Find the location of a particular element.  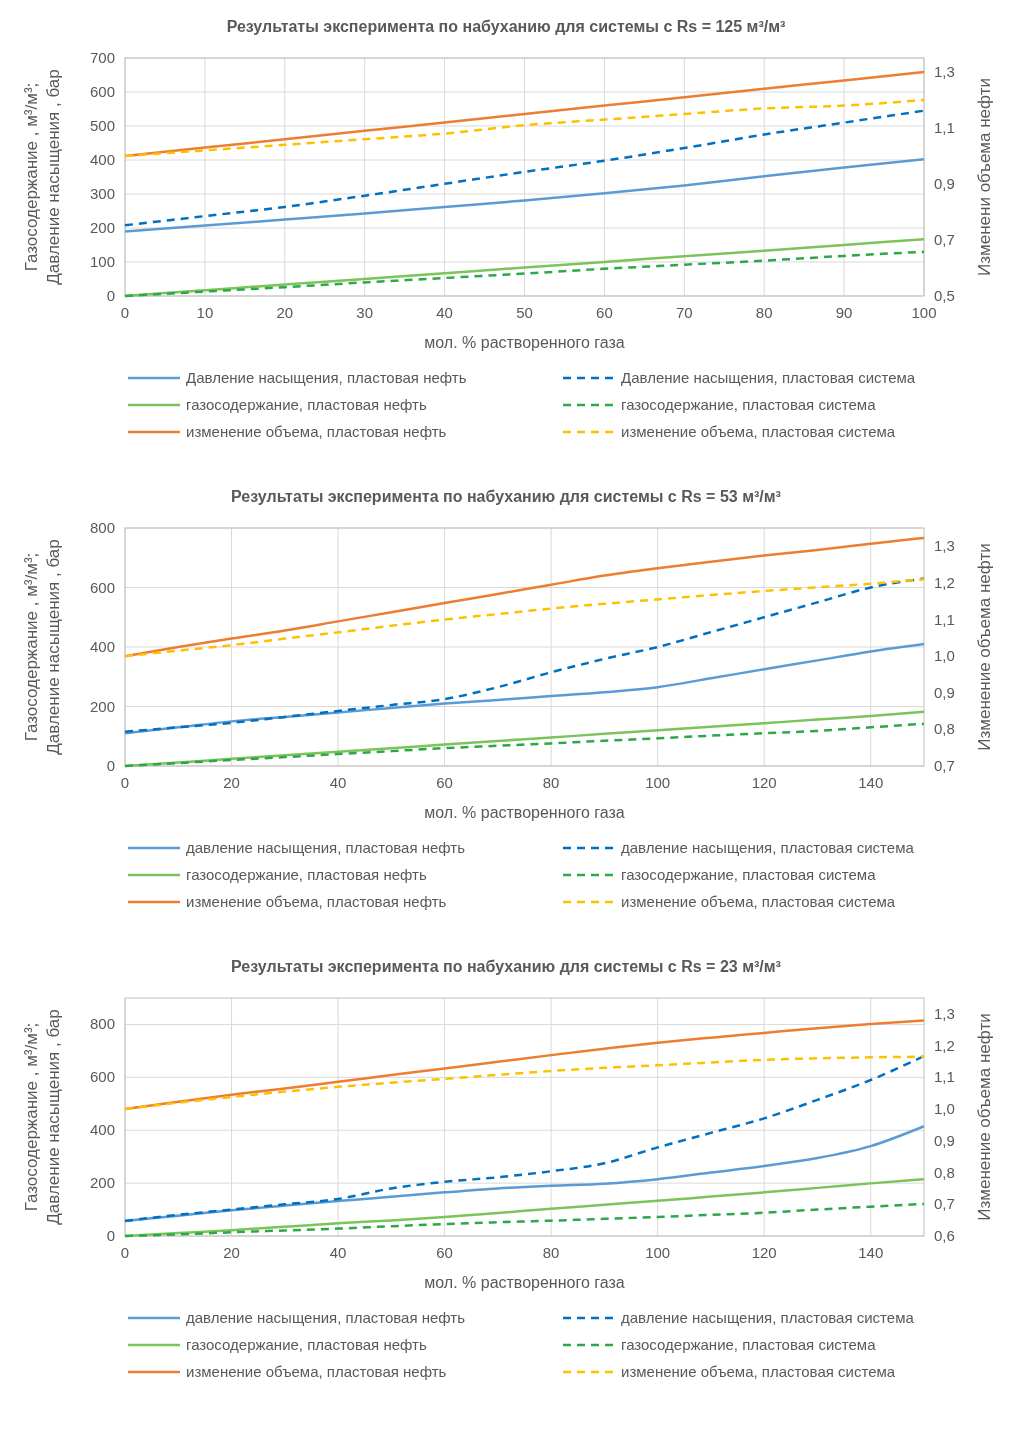

chart-title: Результаты эксперимента по набуханию для системы с Rs = 23 м³/м³ is located at coordinates (506, 966).